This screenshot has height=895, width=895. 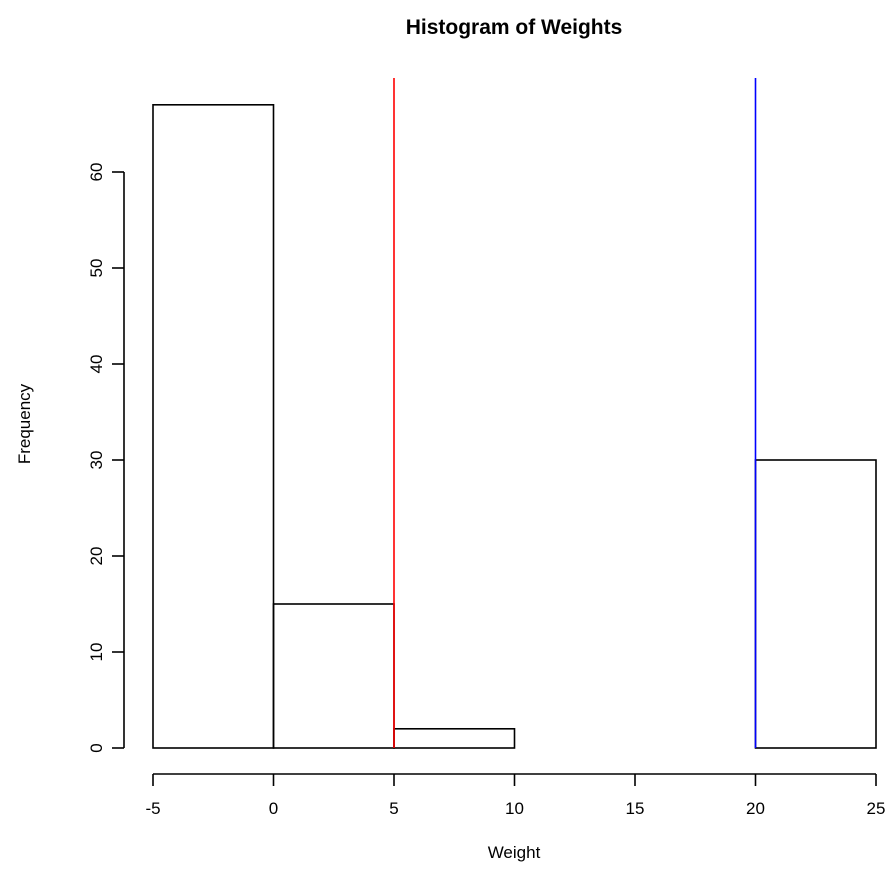 I want to click on x-tick-label: -5, so click(x=152, y=808).